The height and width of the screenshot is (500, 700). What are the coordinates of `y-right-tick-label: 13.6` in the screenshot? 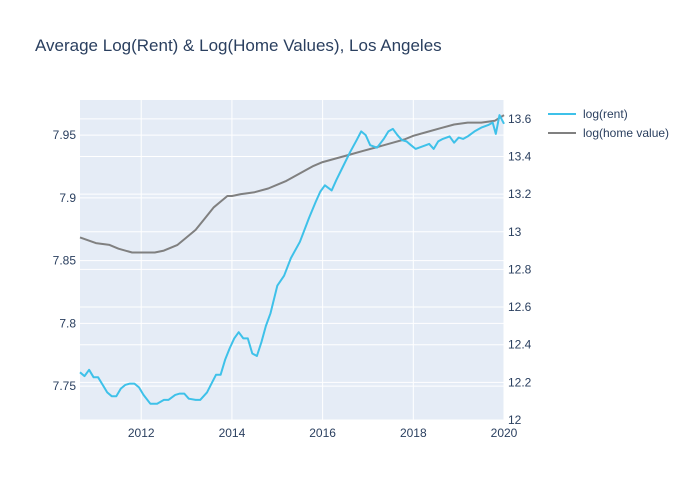 It's located at (520, 119).